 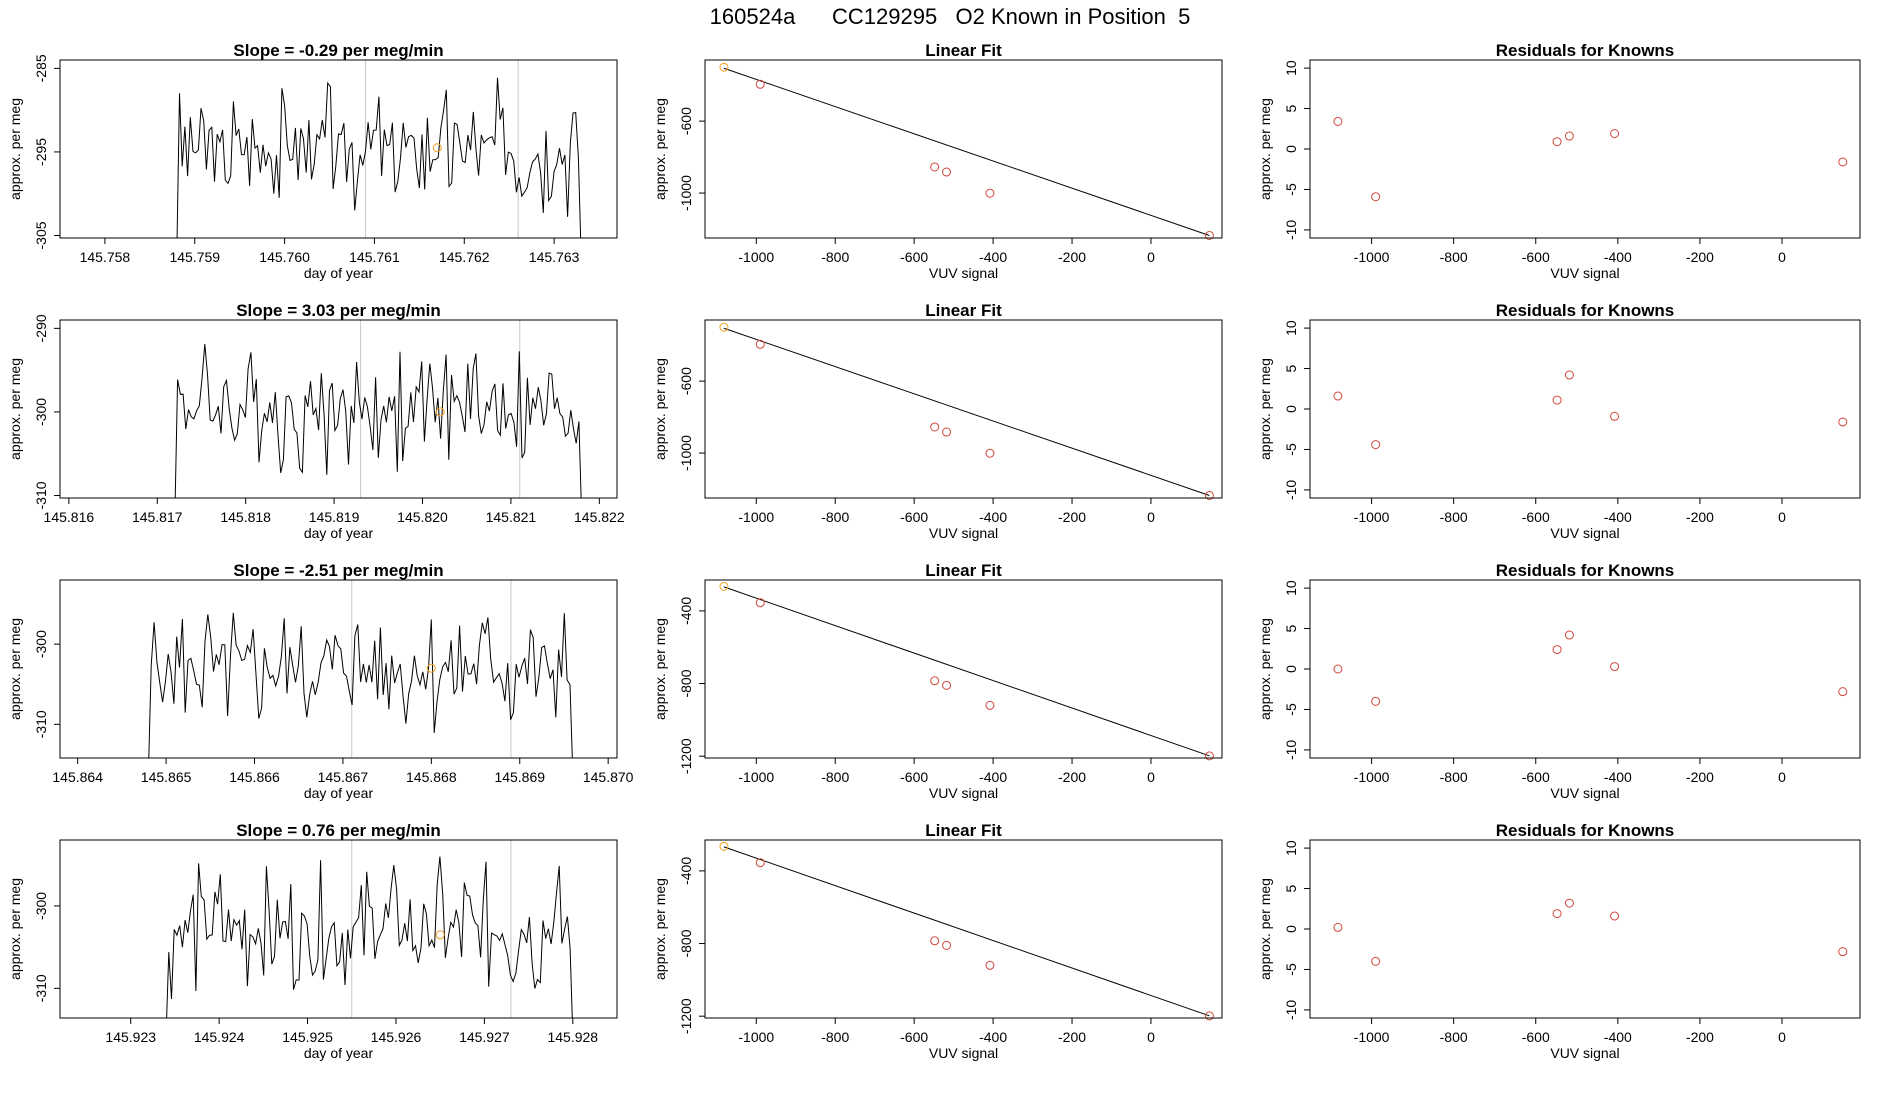 I want to click on row2-timeseries-plot-frame, so click(x=338, y=409).